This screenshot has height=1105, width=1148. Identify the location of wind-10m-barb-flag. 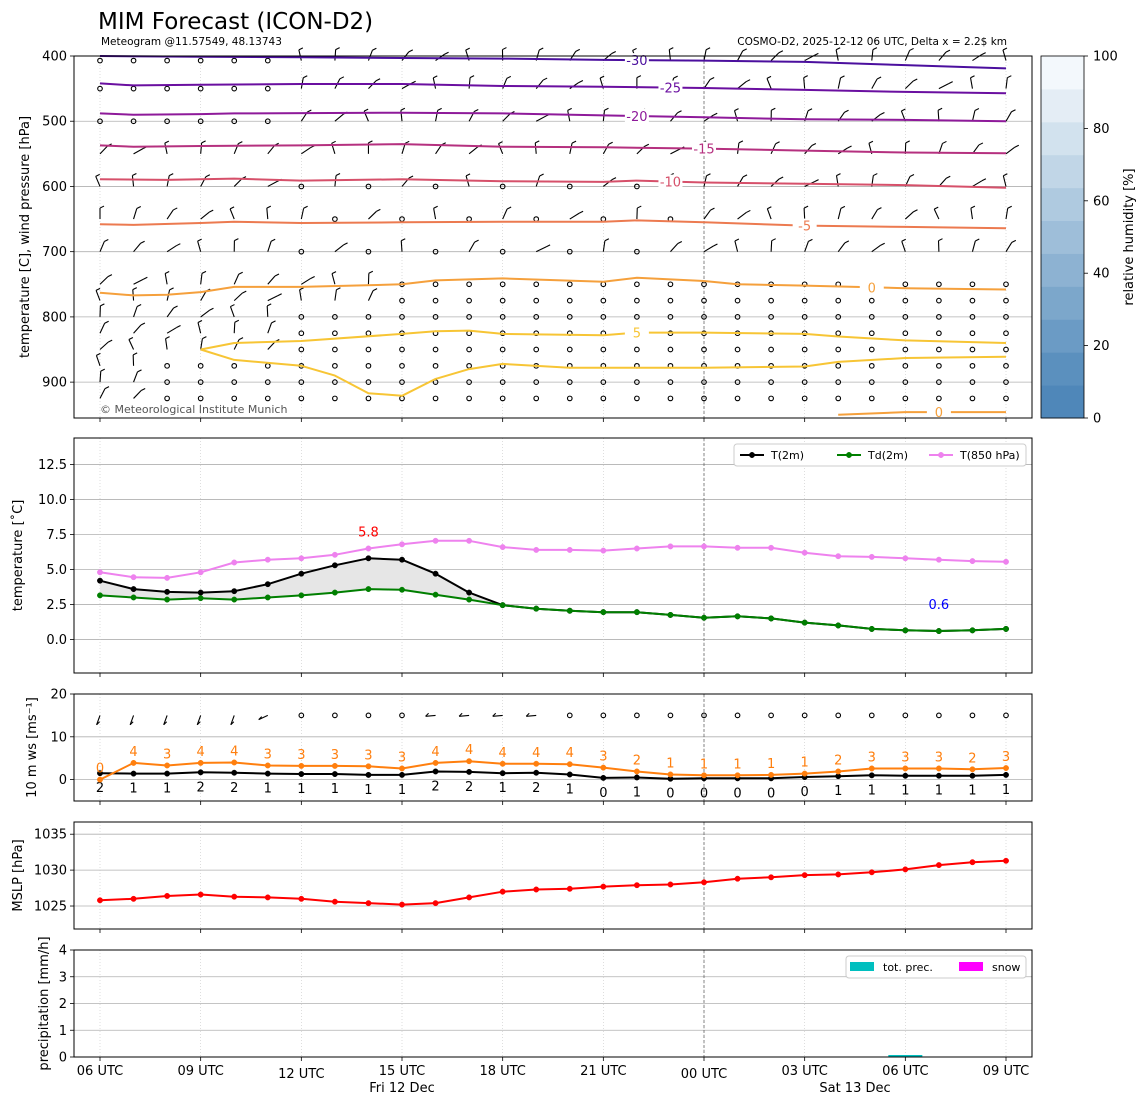
(131, 723).